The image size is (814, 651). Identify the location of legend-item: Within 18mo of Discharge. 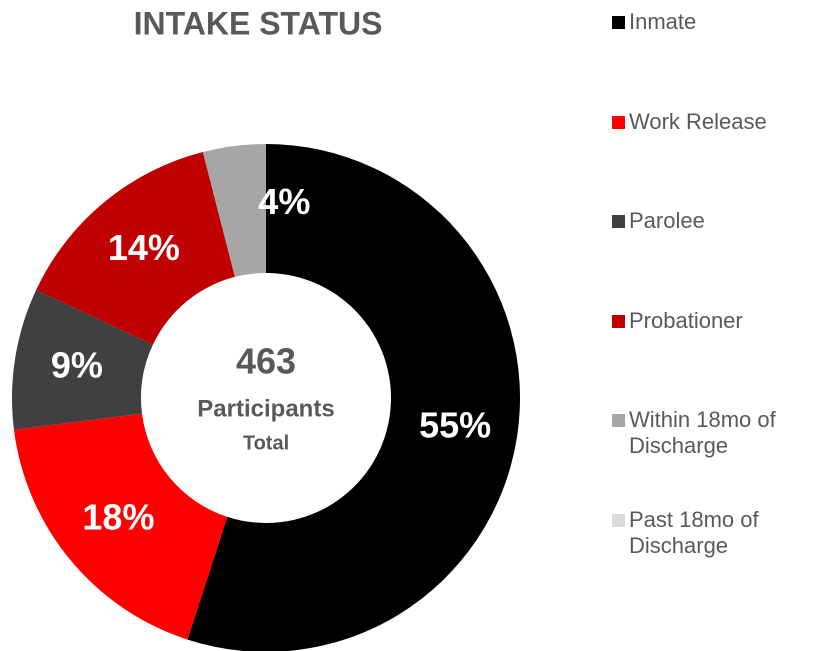
(713, 433).